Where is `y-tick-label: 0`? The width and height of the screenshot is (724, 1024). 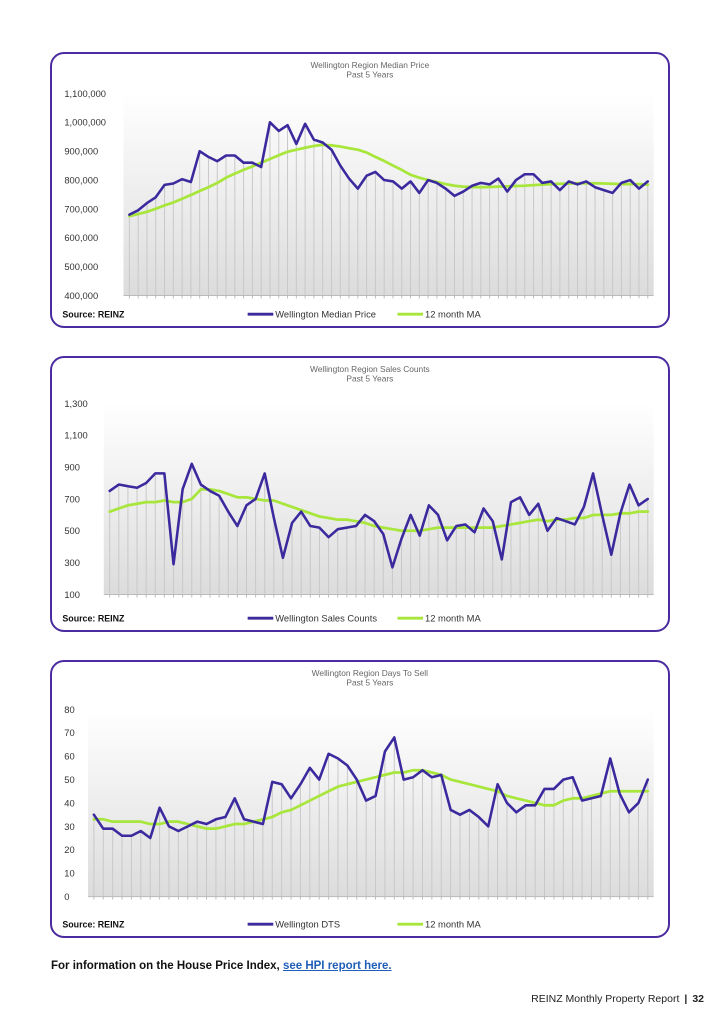 y-tick-label: 0 is located at coordinates (66, 897).